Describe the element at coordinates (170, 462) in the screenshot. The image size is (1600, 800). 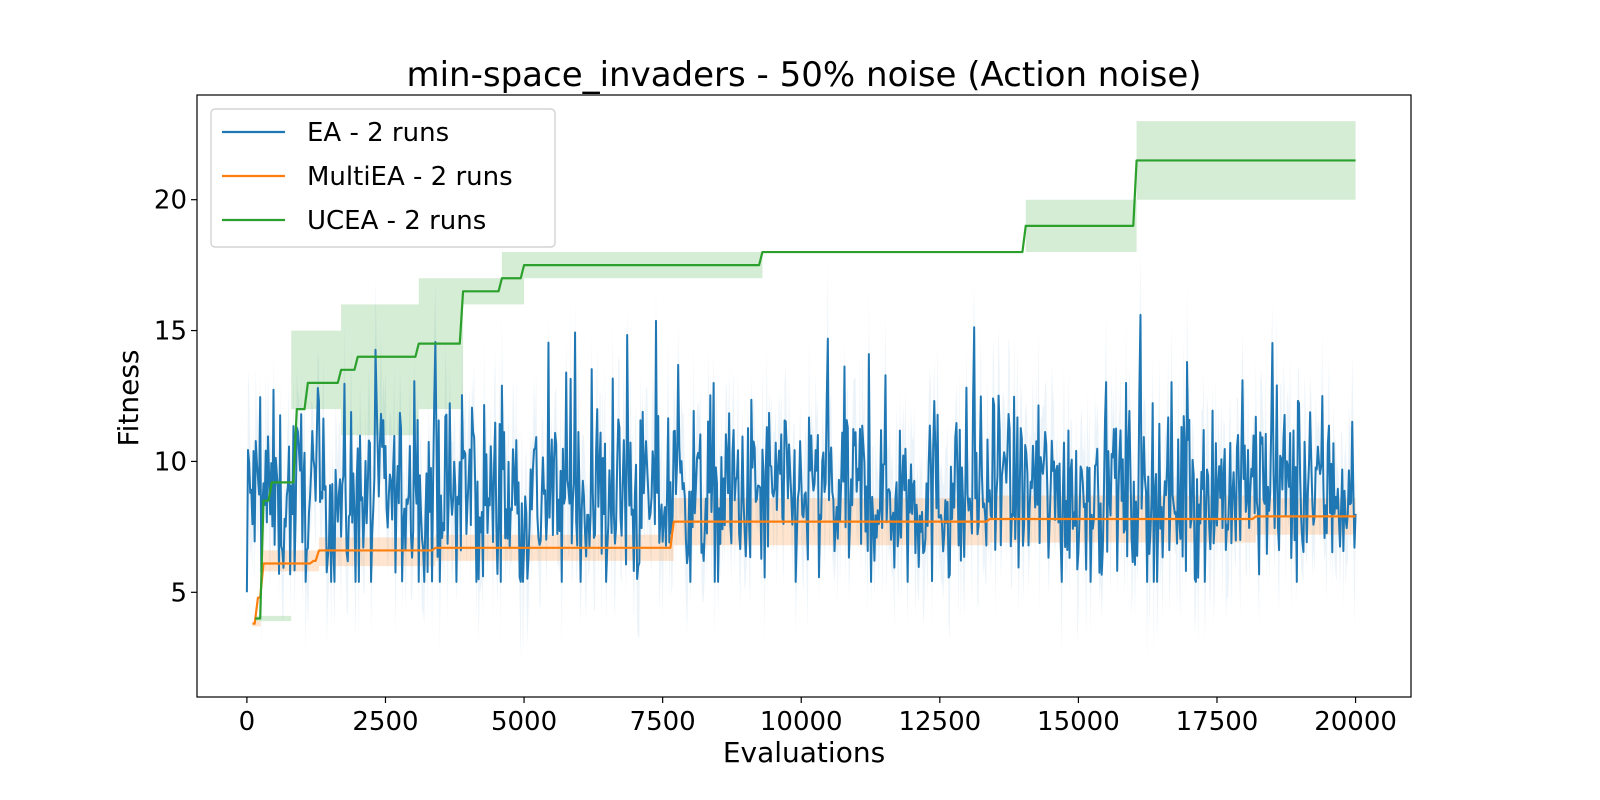
I see `y-tick-label: 10` at that location.